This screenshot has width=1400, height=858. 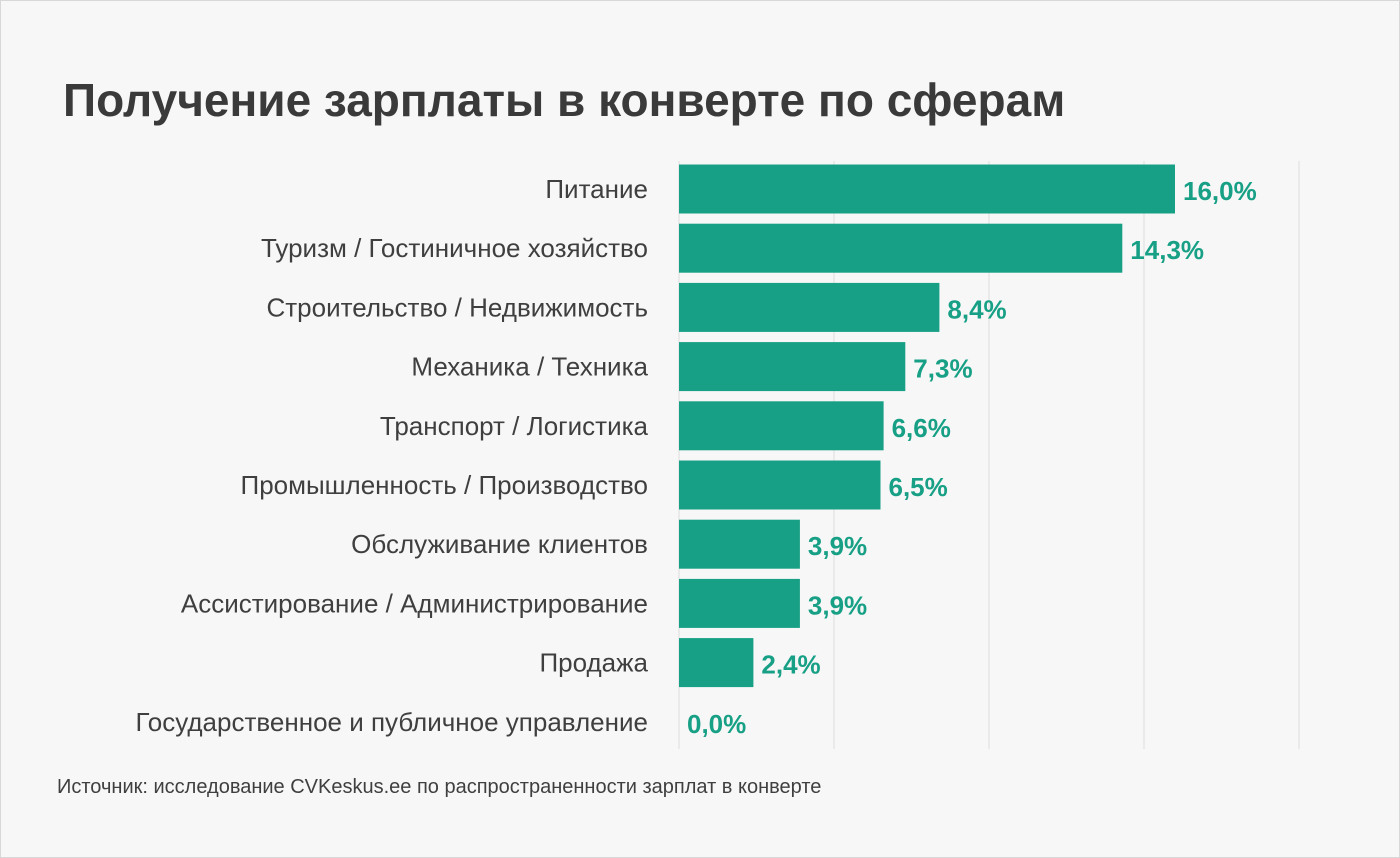 I want to click on category-label: Государственное и публичное управление, so click(x=391, y=722).